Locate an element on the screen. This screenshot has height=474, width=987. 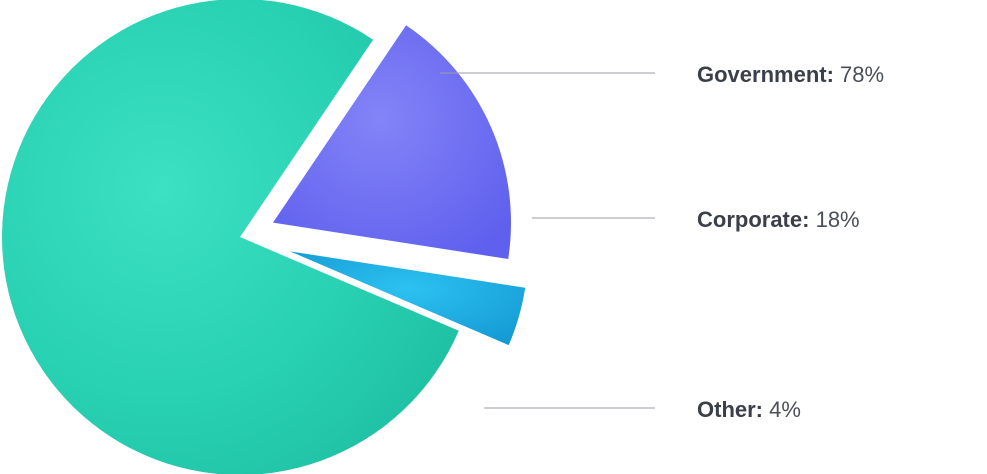
legend-corporate: Corporate: 18% is located at coordinates (778, 220).